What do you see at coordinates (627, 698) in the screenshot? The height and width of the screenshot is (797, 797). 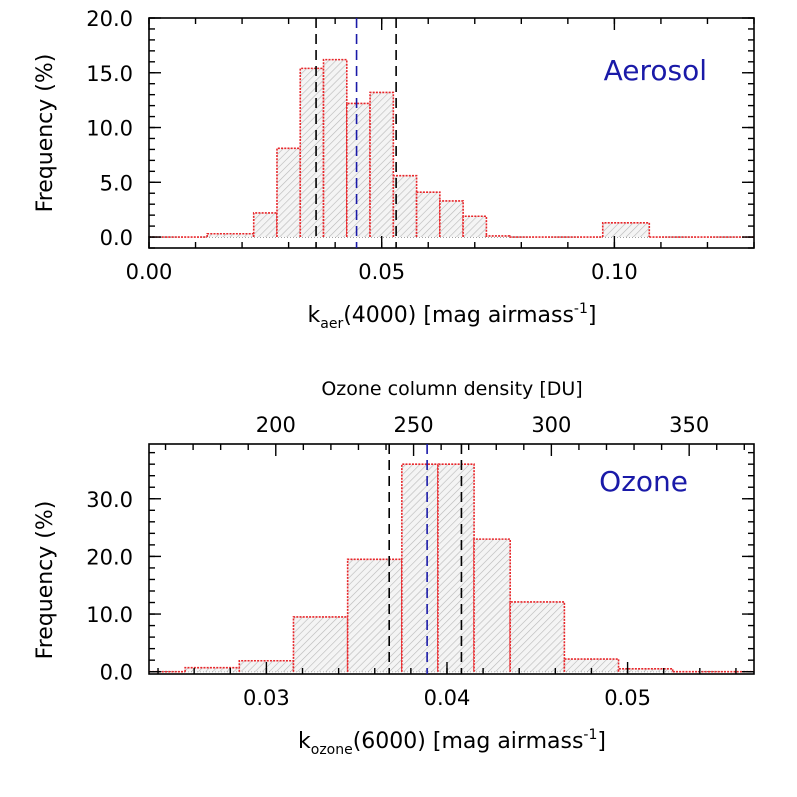 I see `ozone-x-tick-label: 0.05` at bounding box center [627, 698].